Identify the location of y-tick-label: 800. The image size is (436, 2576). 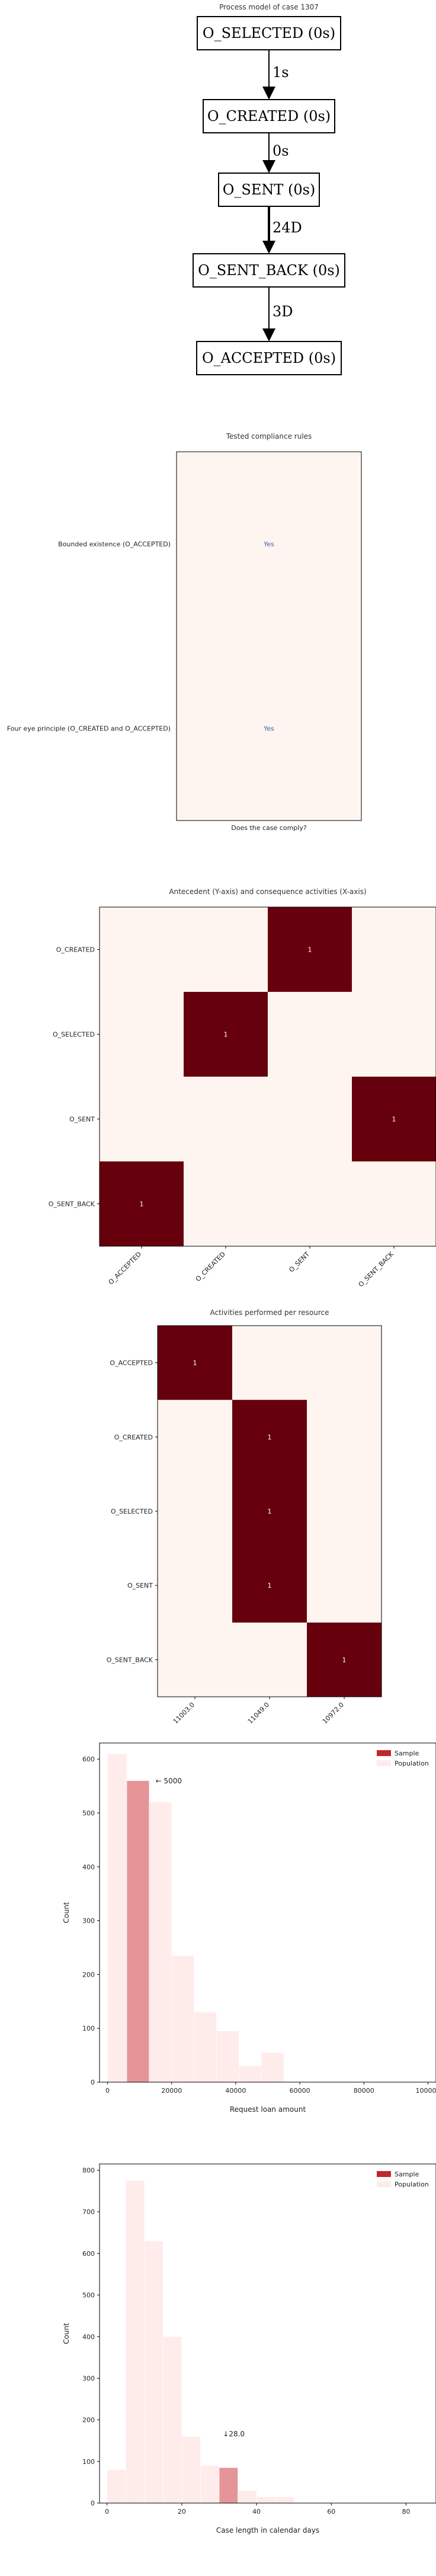
(88, 2171).